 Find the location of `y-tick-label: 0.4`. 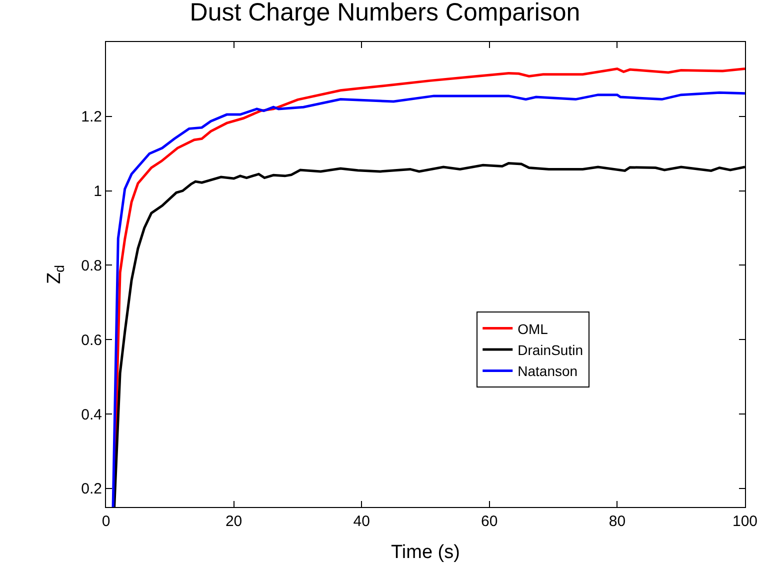

y-tick-label: 0.4 is located at coordinates (91, 415).